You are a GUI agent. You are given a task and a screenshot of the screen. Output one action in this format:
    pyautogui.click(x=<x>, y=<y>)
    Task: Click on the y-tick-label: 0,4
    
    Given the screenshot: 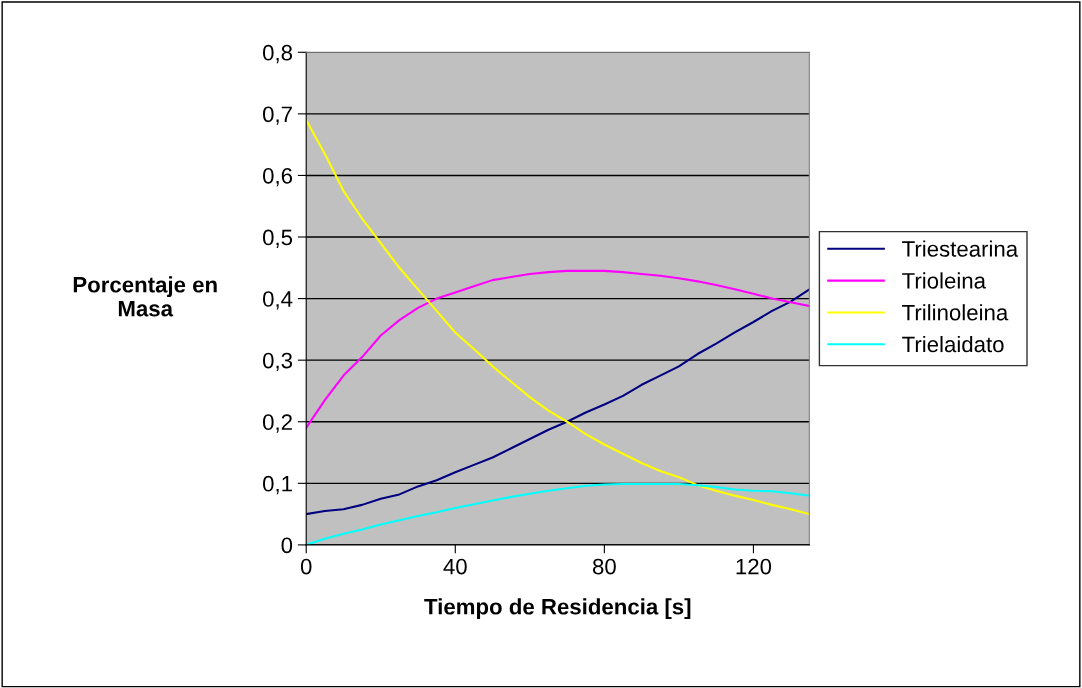 What is the action you would take?
    pyautogui.click(x=277, y=300)
    